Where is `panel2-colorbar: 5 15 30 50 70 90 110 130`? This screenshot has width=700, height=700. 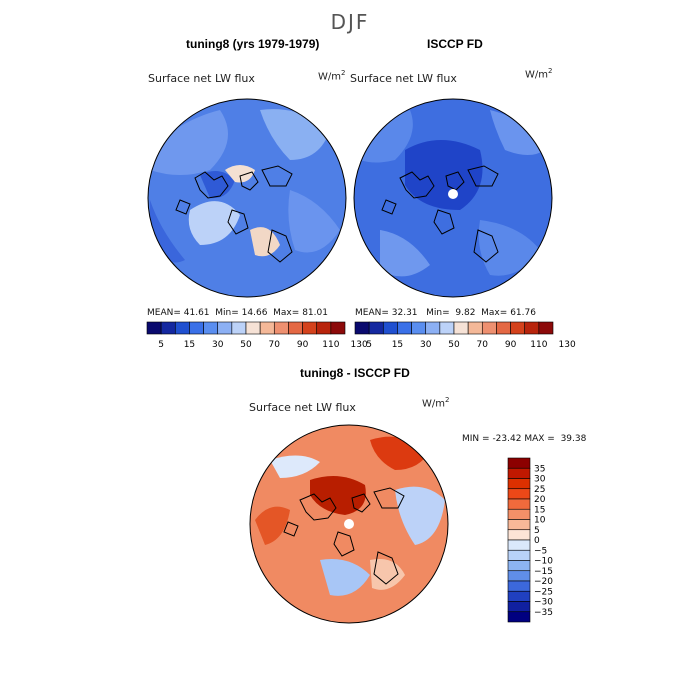
panel2-colorbar: 5 15 30 50 70 90 110 130 is located at coordinates (465, 335).